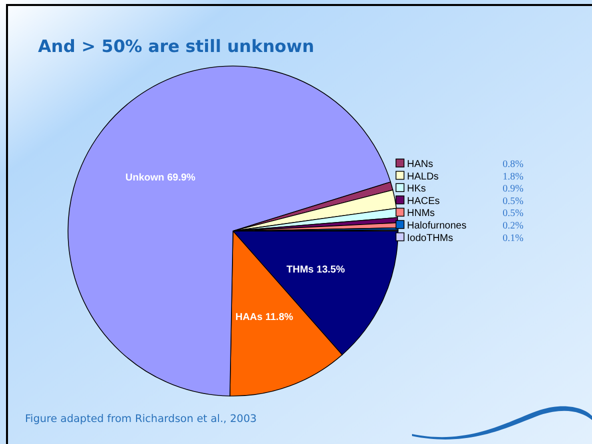  I want to click on legend-label: Halofurnones, so click(436, 226).